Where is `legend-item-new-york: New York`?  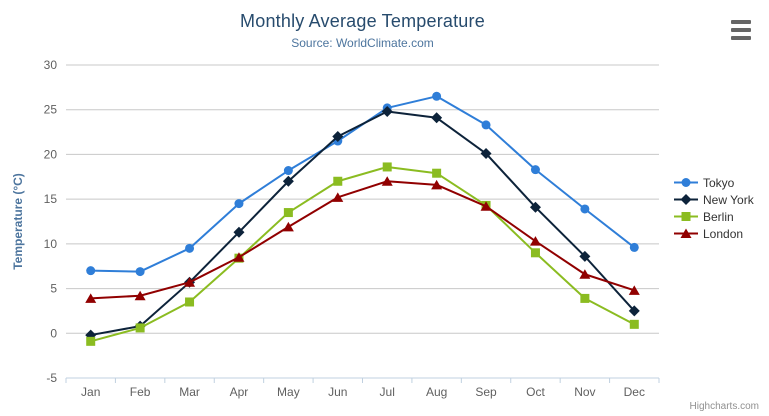
legend-item-new-york: New York is located at coordinates (714, 199).